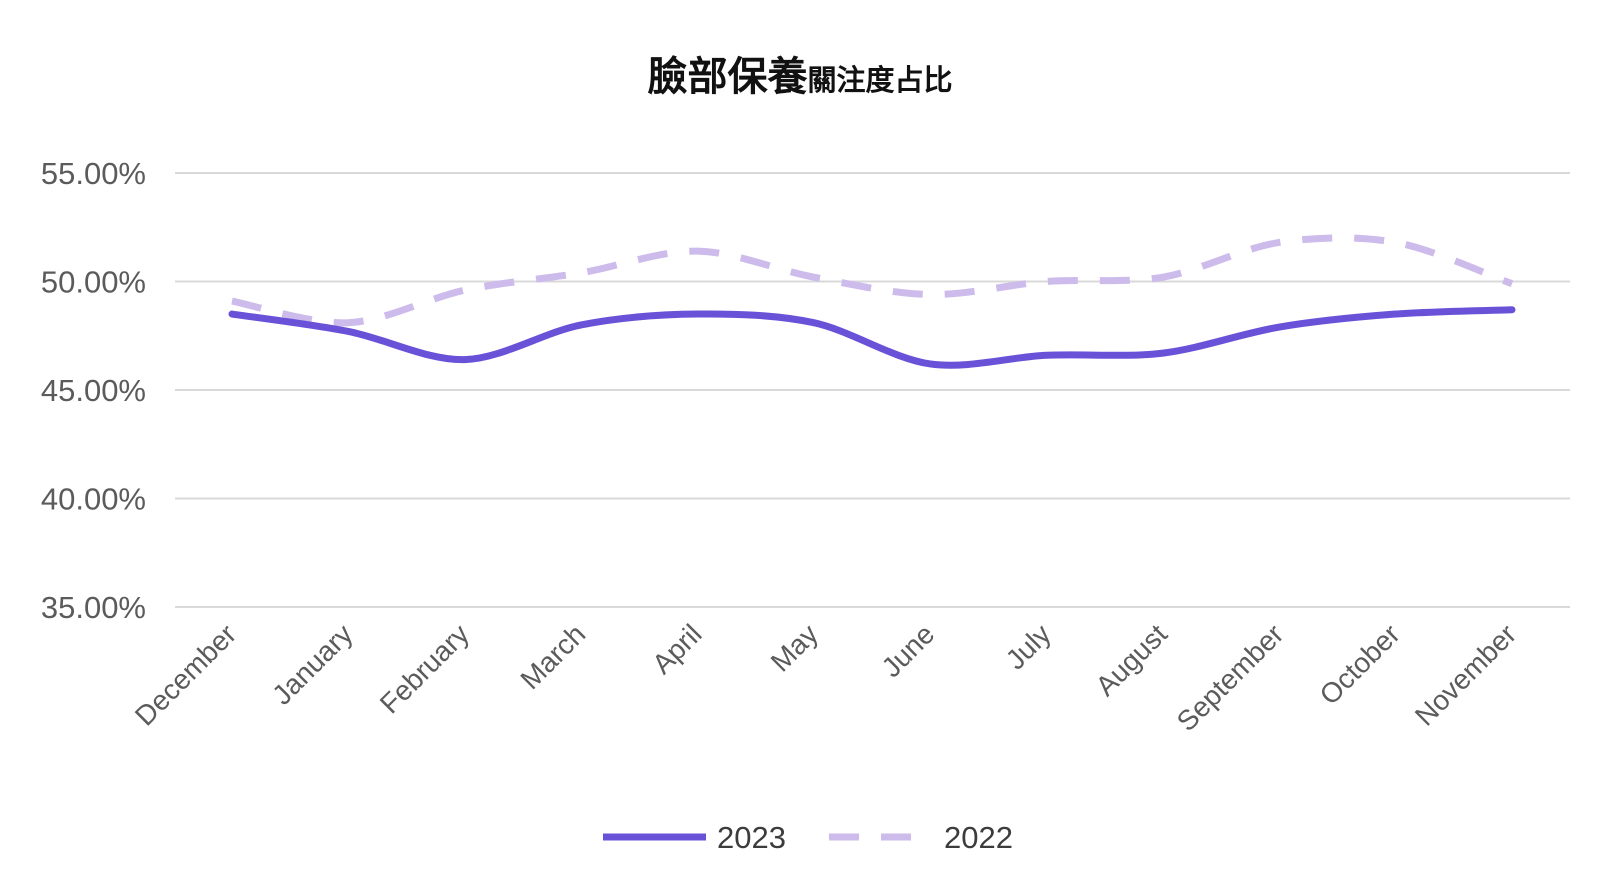 The width and height of the screenshot is (1600, 884). I want to click on data-point-2022-May, so click(813, 277).